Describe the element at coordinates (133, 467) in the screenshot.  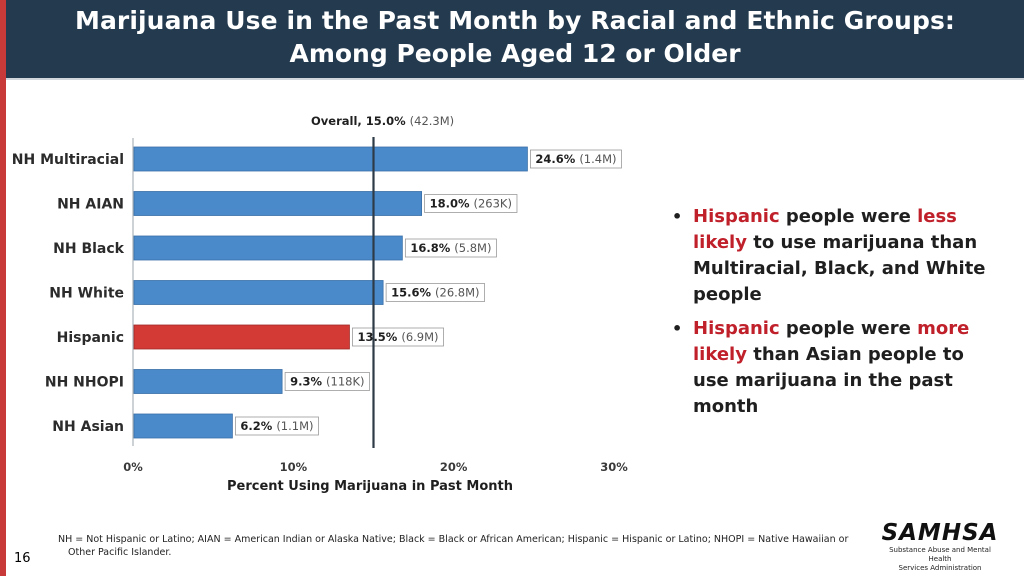
I see `x-tick-label: 0%` at that location.